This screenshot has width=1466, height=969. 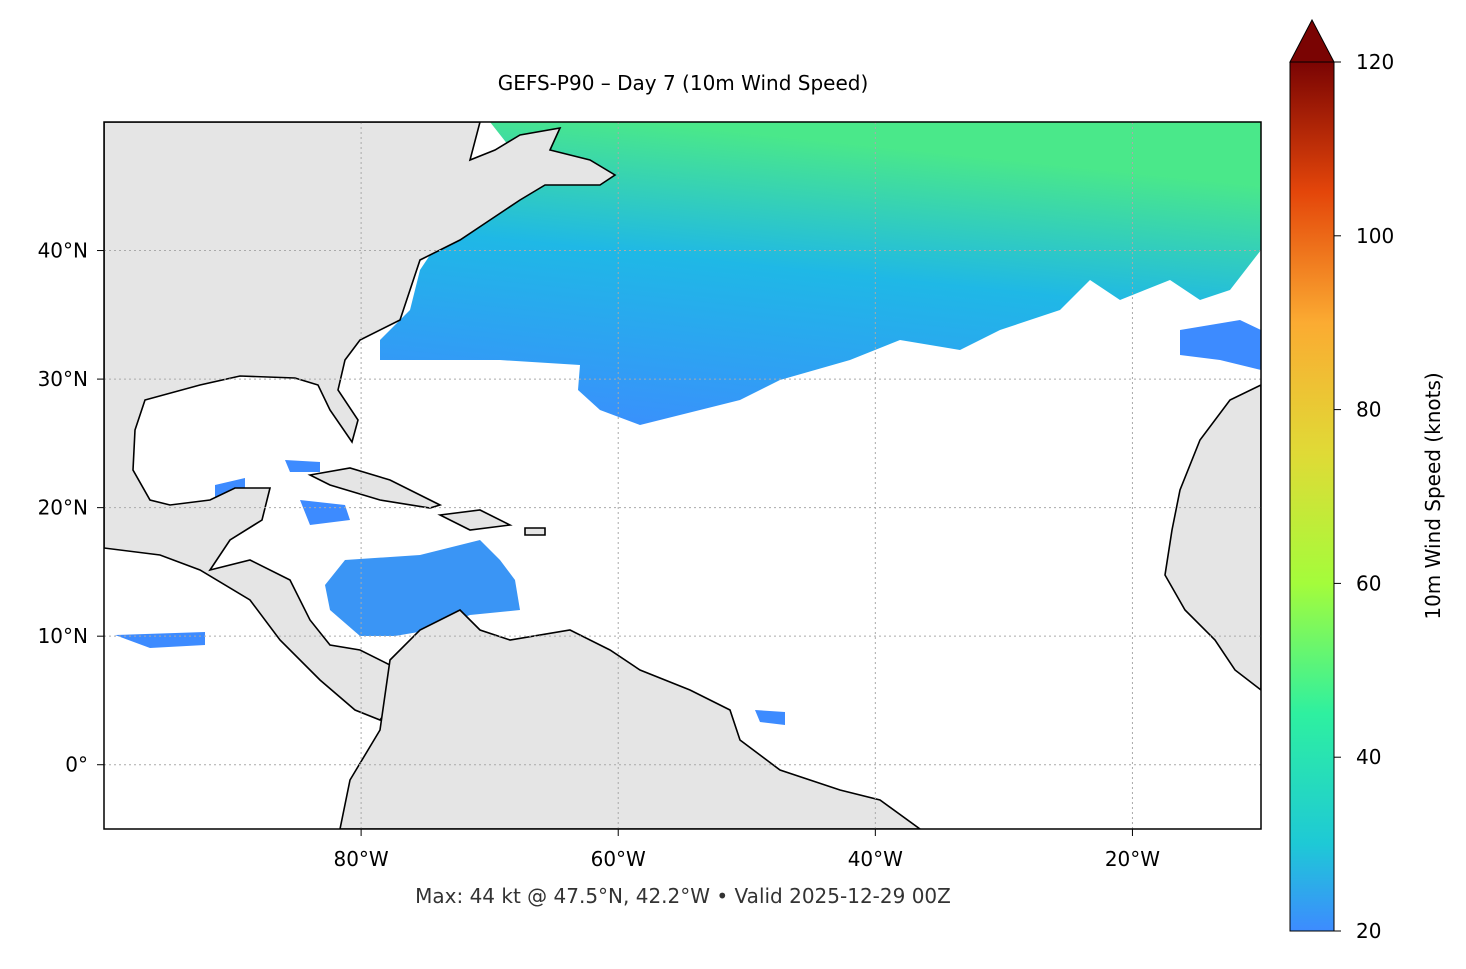 What do you see at coordinates (1368, 410) in the screenshot?
I see `colorbar-tick-label: 80` at bounding box center [1368, 410].